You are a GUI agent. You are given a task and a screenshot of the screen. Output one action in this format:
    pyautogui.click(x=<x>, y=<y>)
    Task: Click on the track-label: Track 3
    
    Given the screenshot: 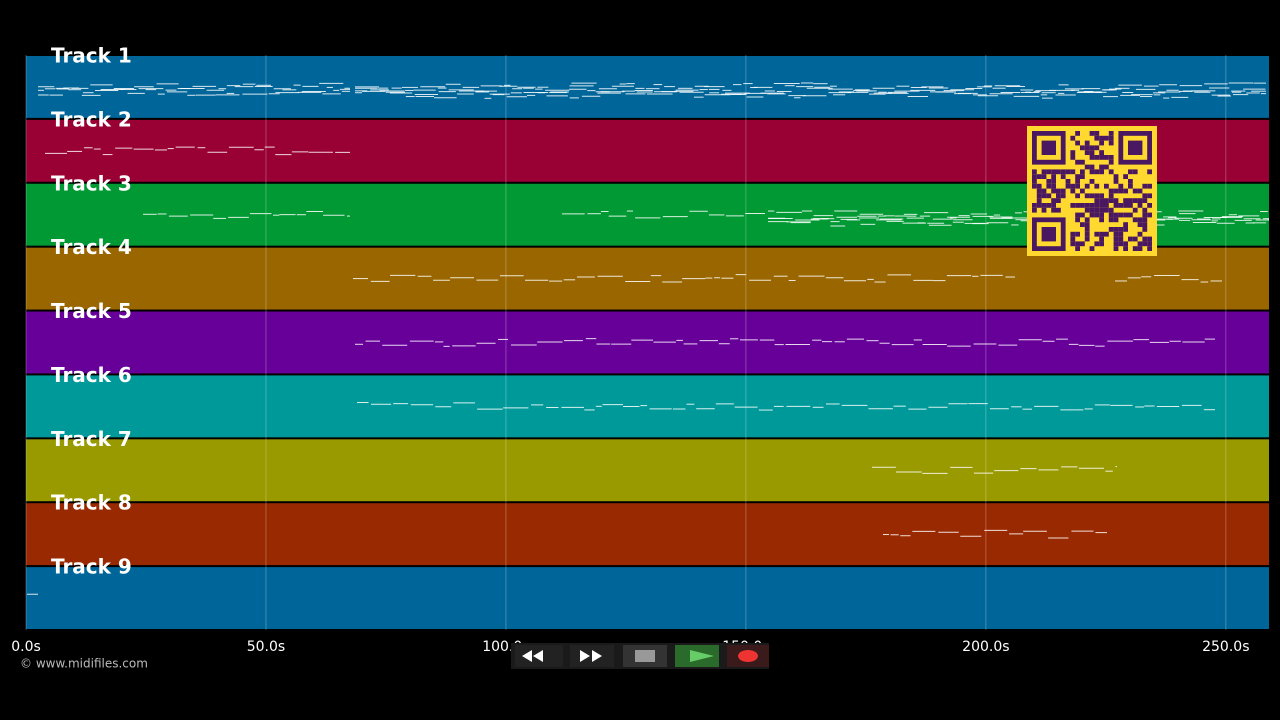 What is the action you would take?
    pyautogui.click(x=91, y=183)
    